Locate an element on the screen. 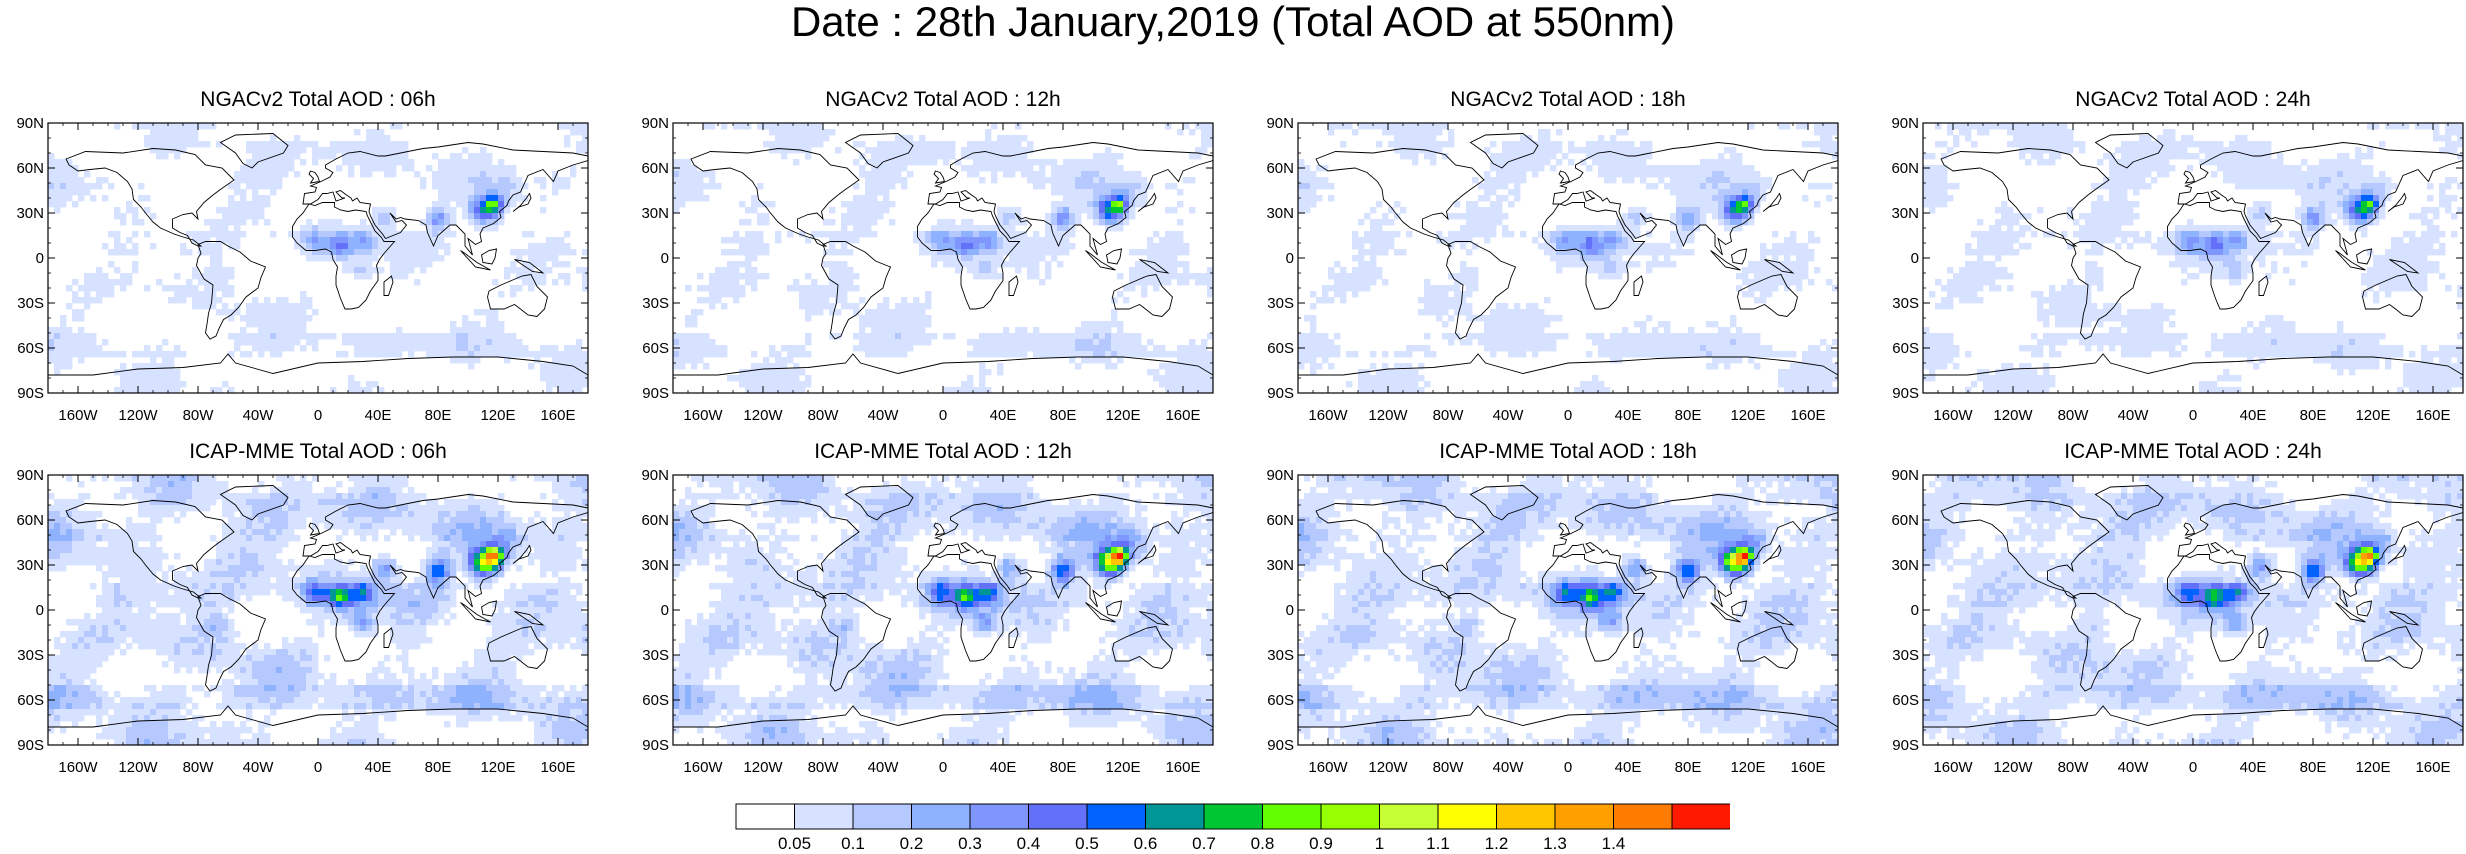  lat-tick-label: 90N is located at coordinates (30, 475).